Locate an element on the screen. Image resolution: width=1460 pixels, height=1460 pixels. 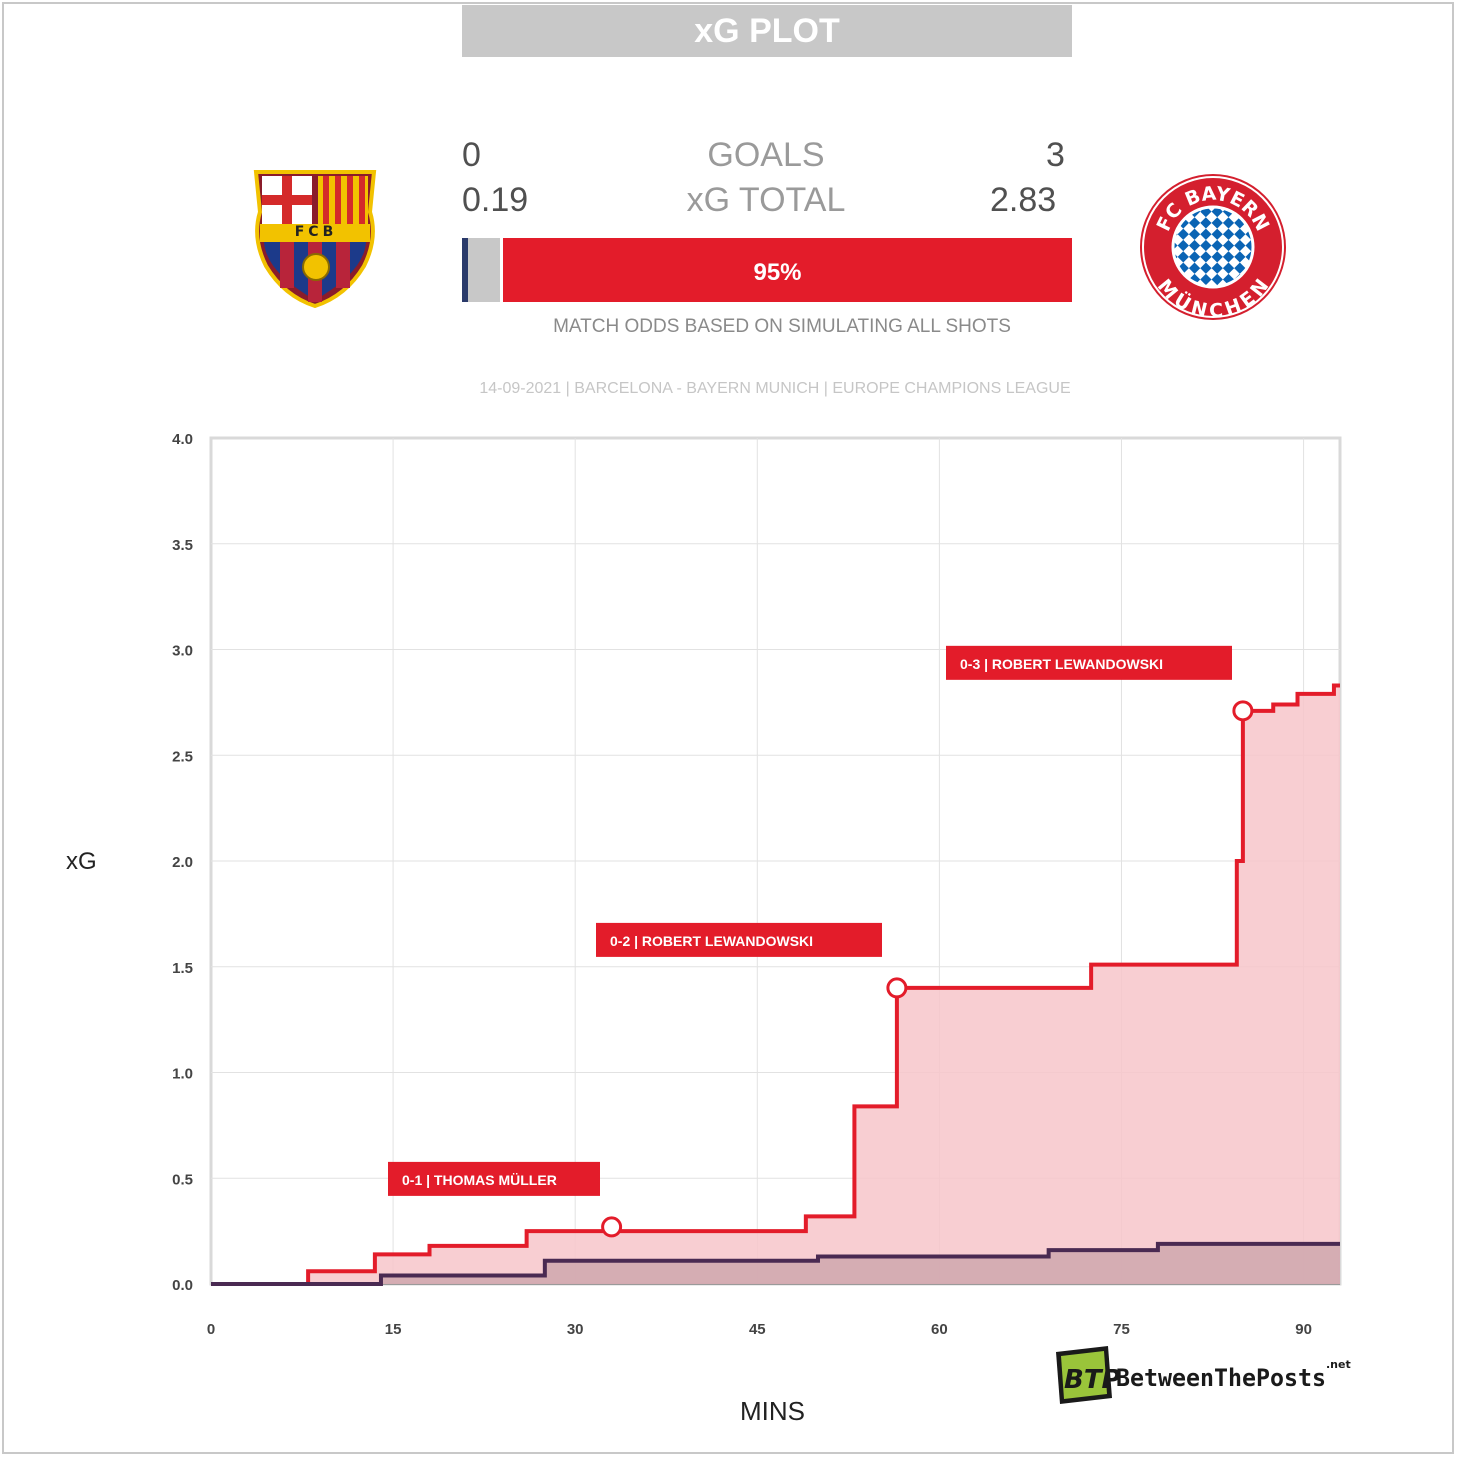
y-tick-label: 1.5 is located at coordinates (182, 968).